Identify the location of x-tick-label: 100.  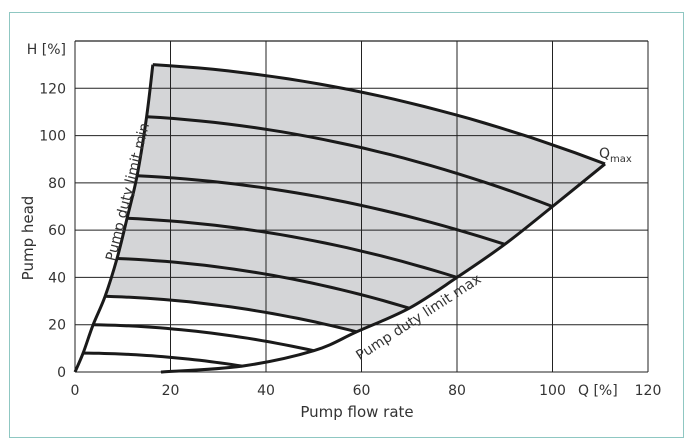
(552, 391).